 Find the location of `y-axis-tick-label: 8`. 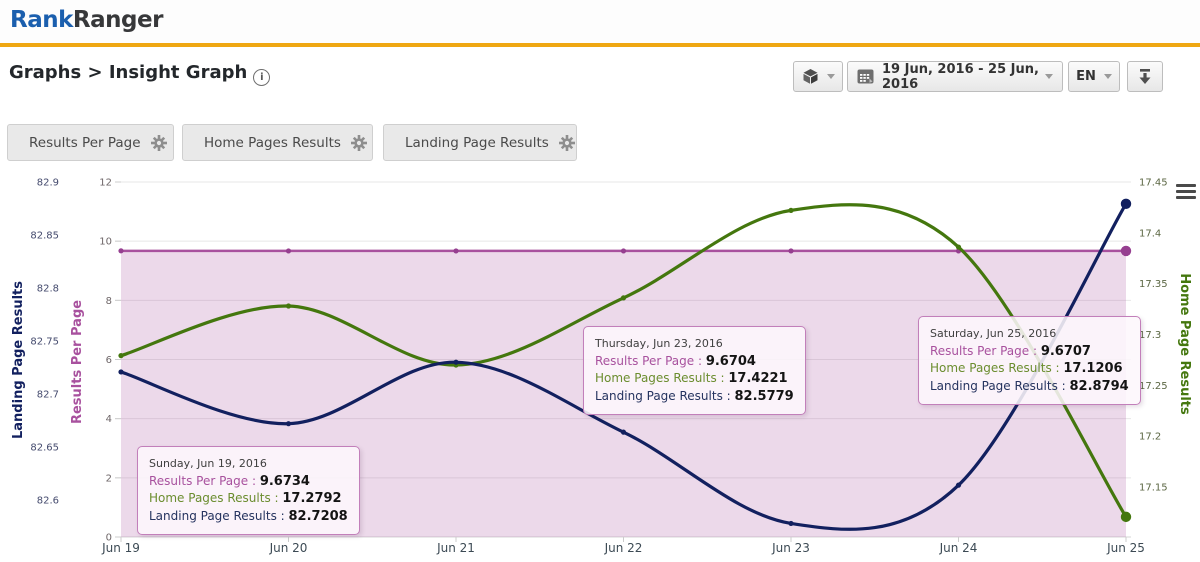

y-axis-tick-label: 8 is located at coordinates (109, 301).